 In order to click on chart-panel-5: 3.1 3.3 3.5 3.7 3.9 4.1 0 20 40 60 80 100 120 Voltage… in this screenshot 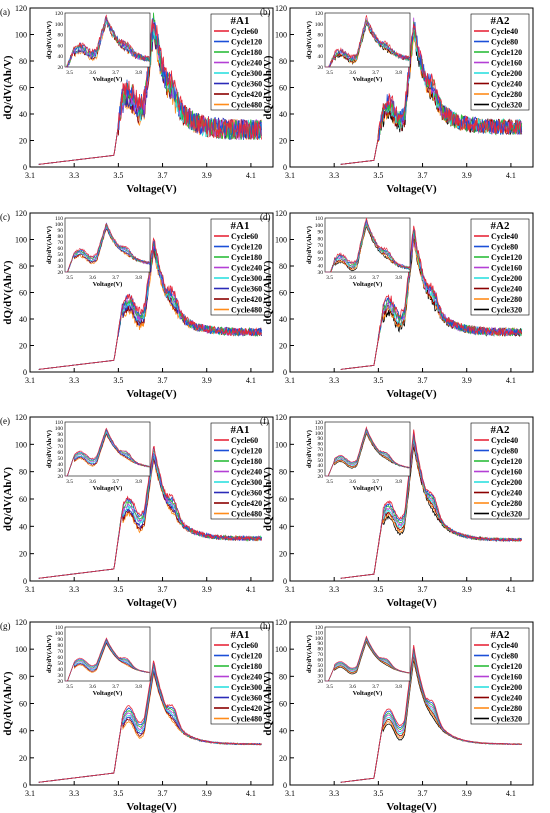, I will do `click(137, 511)`.